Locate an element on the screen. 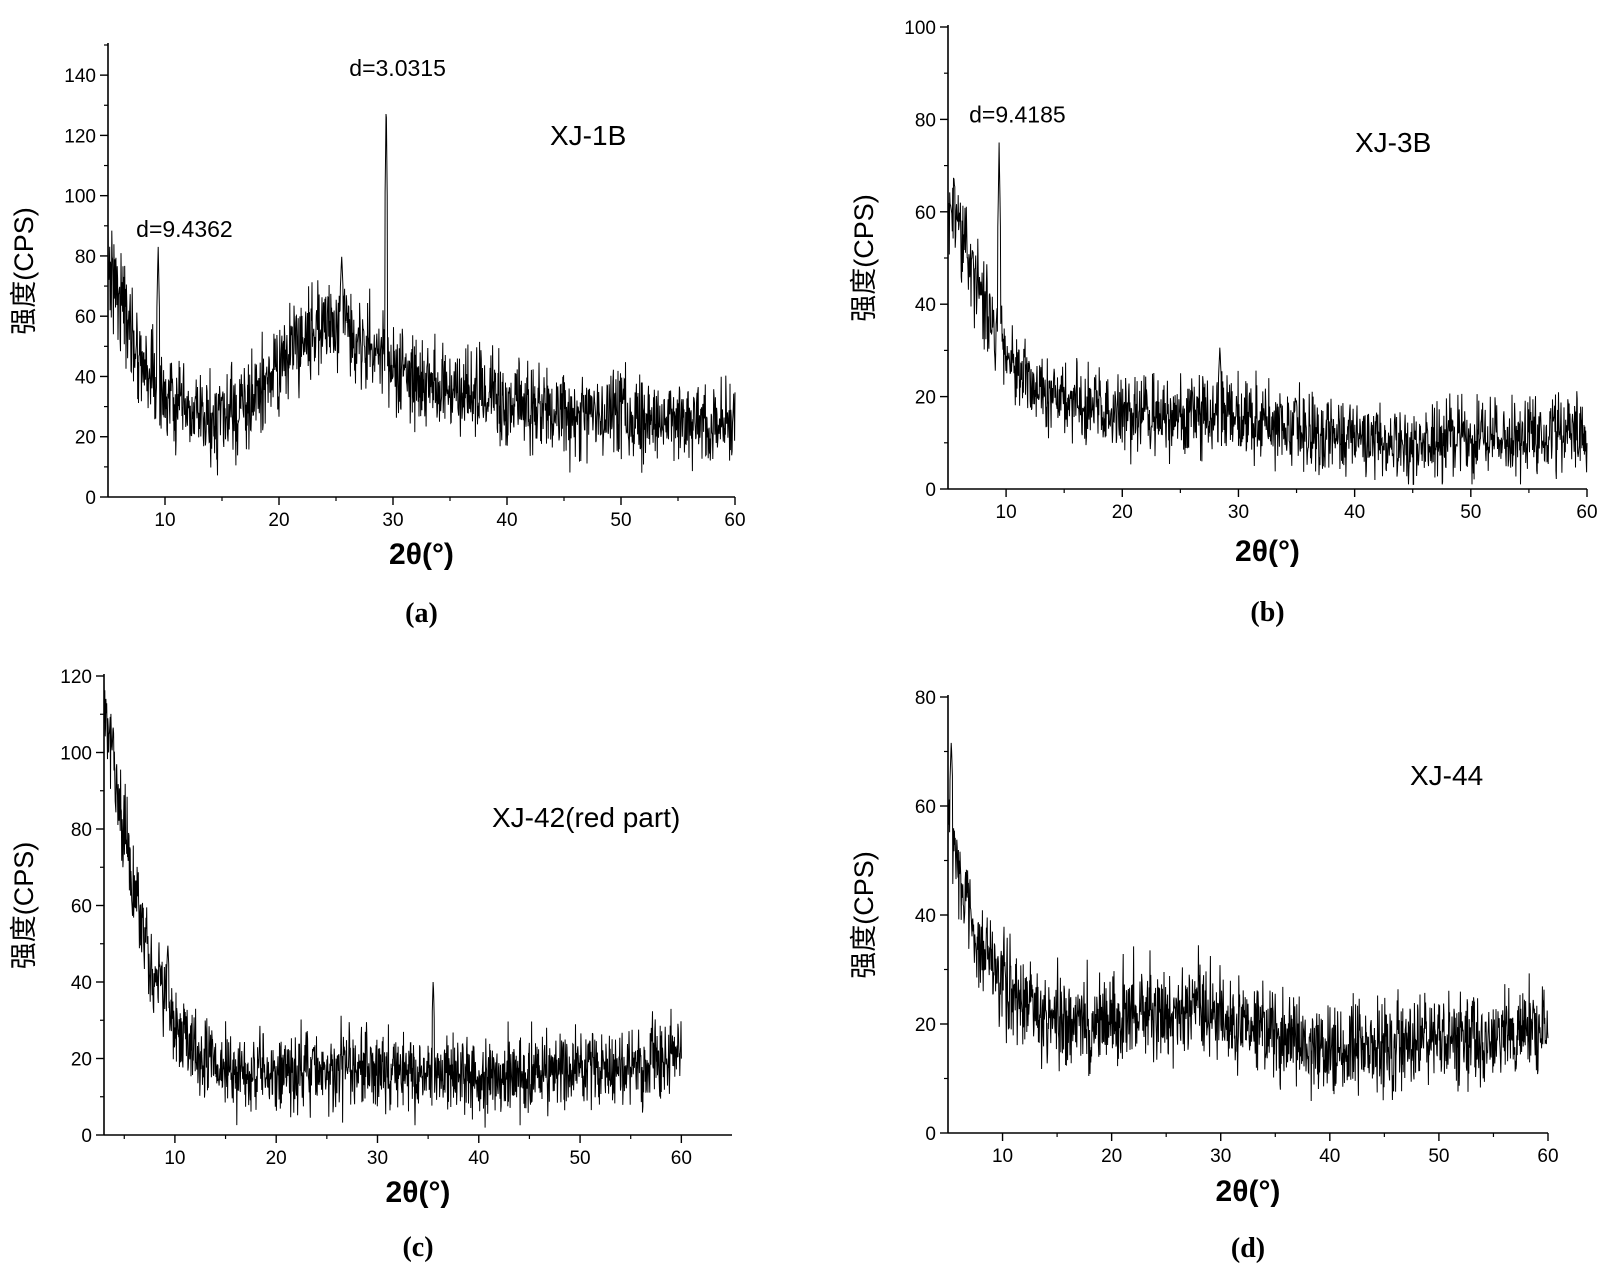 This screenshot has height=1279, width=1617. peak-annotation: d=9.4185 is located at coordinates (1017, 115).